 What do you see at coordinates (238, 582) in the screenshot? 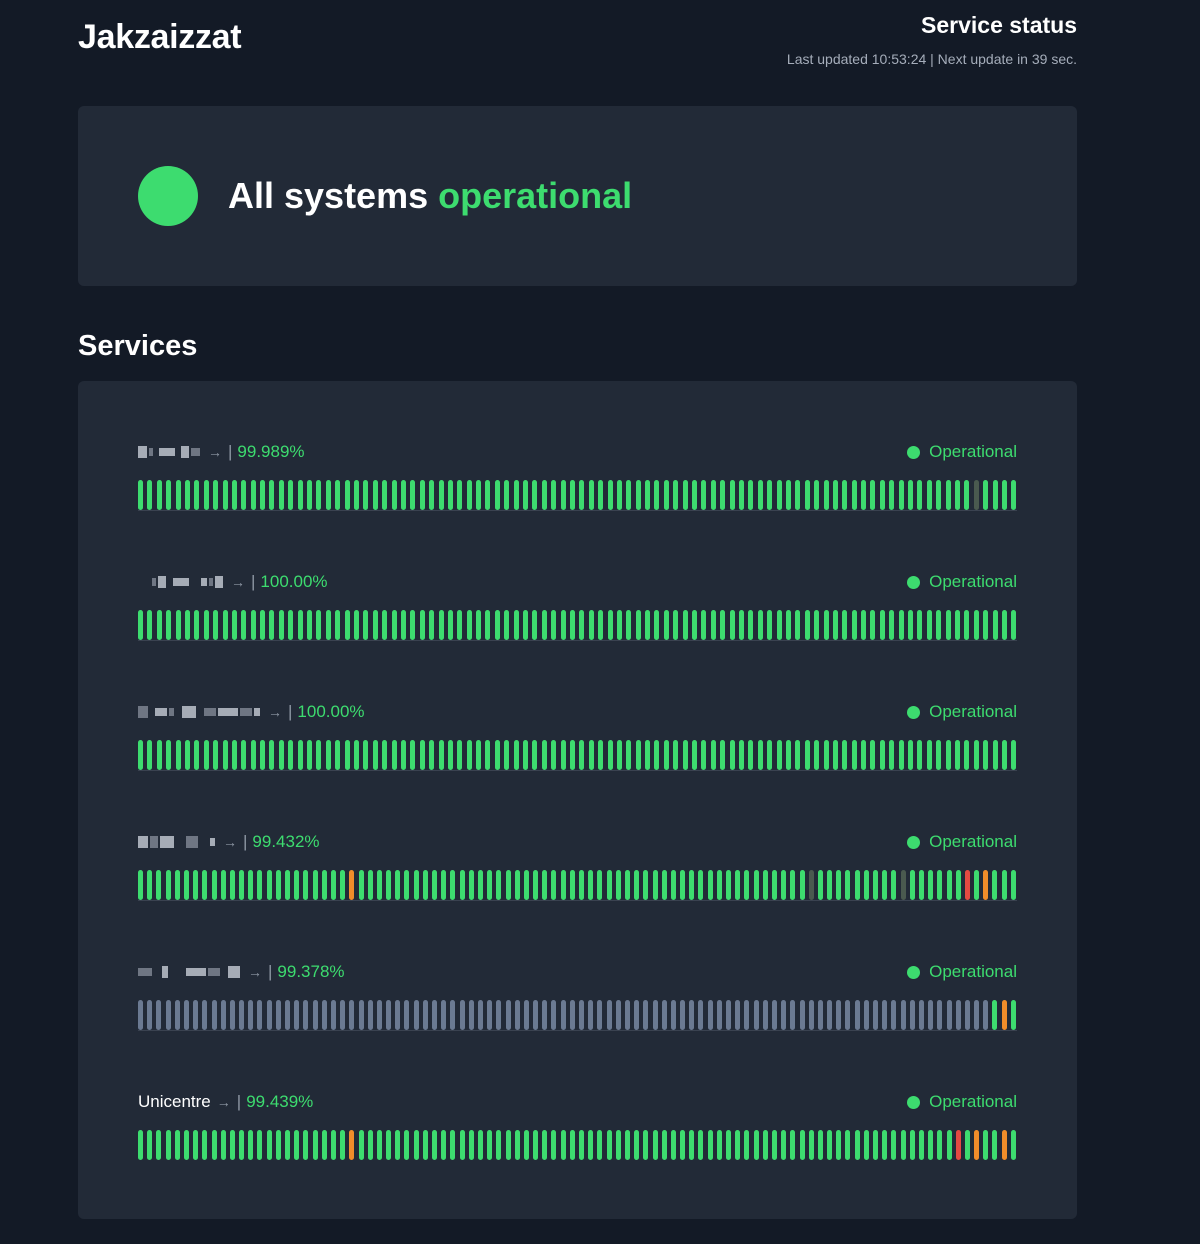
I see `arrow-right-icon: →` at bounding box center [238, 582].